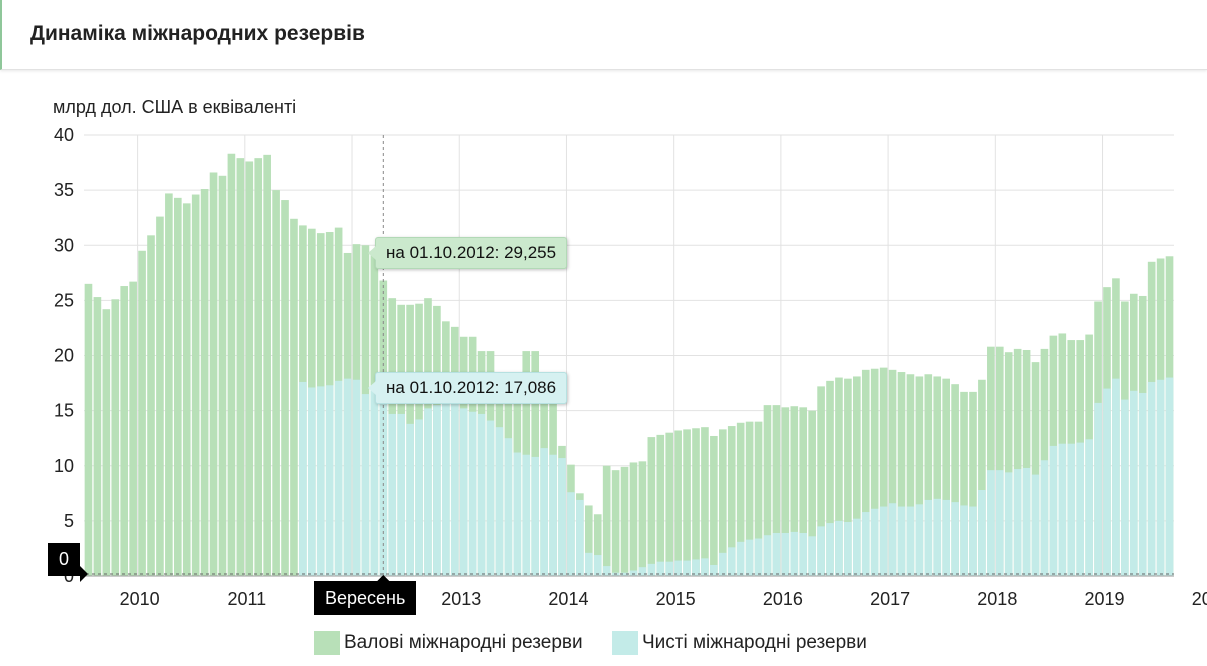 This screenshot has height=666, width=1207. I want to click on y-tick-label: 20, so click(64, 356).